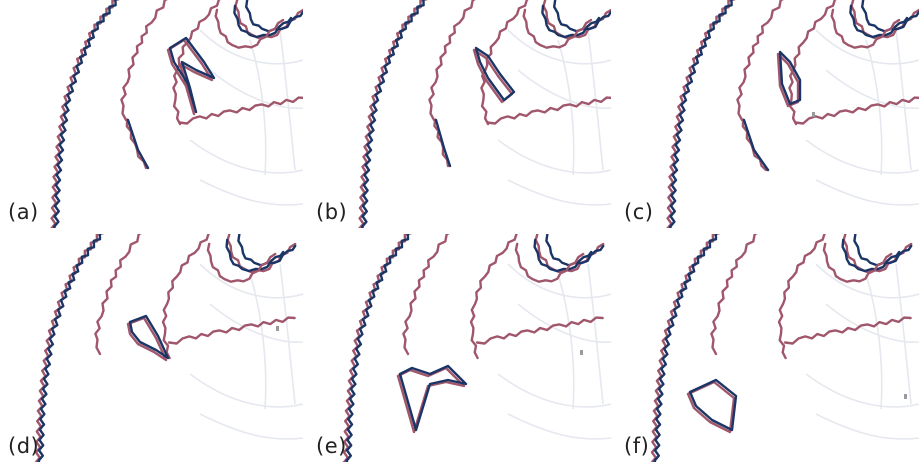  Describe the element at coordinates (24, 446) in the screenshot. I see `panel-label: (d)` at that location.